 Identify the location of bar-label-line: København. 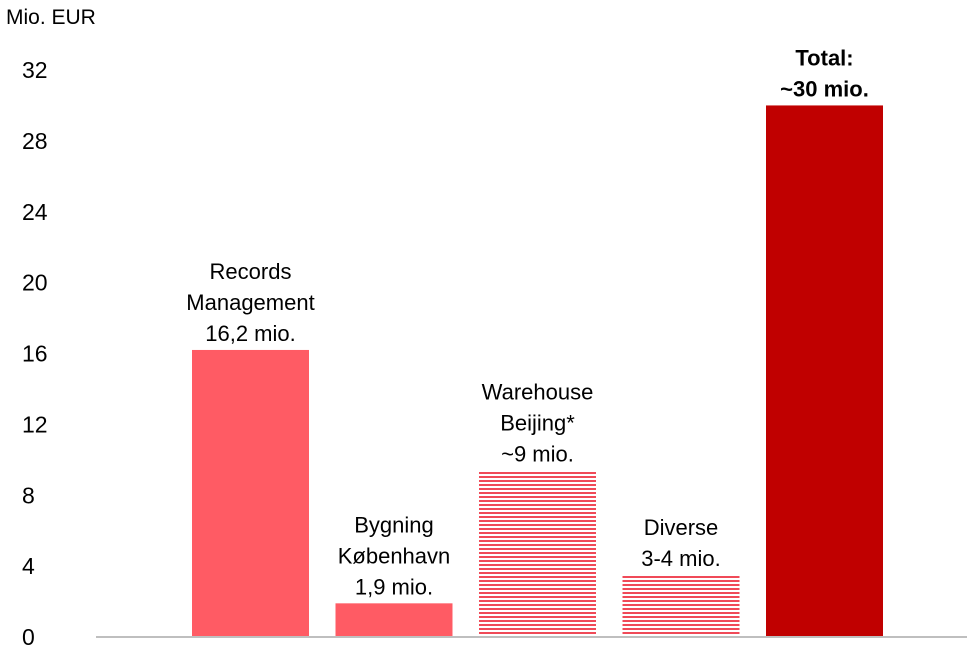
(394, 555).